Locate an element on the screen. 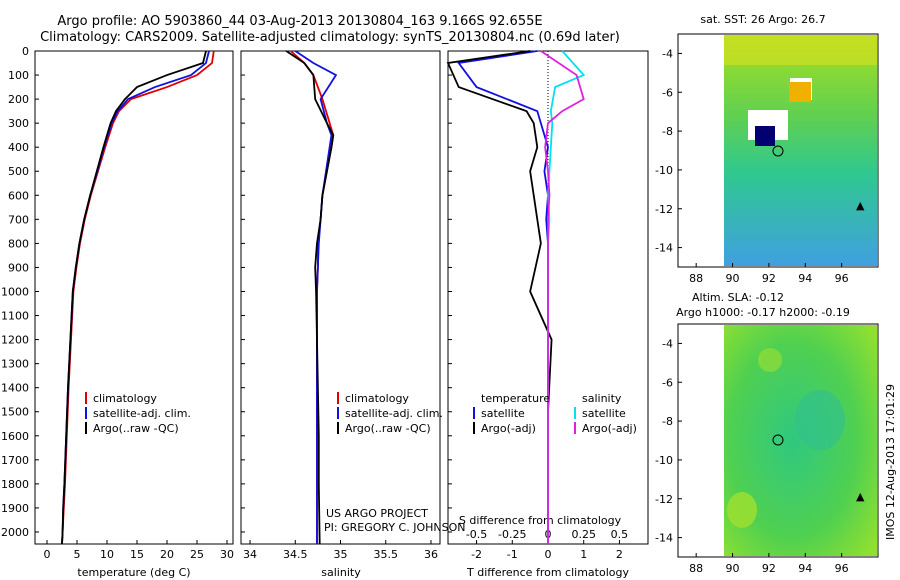  depth-tick-label: 400 is located at coordinates (18, 147).